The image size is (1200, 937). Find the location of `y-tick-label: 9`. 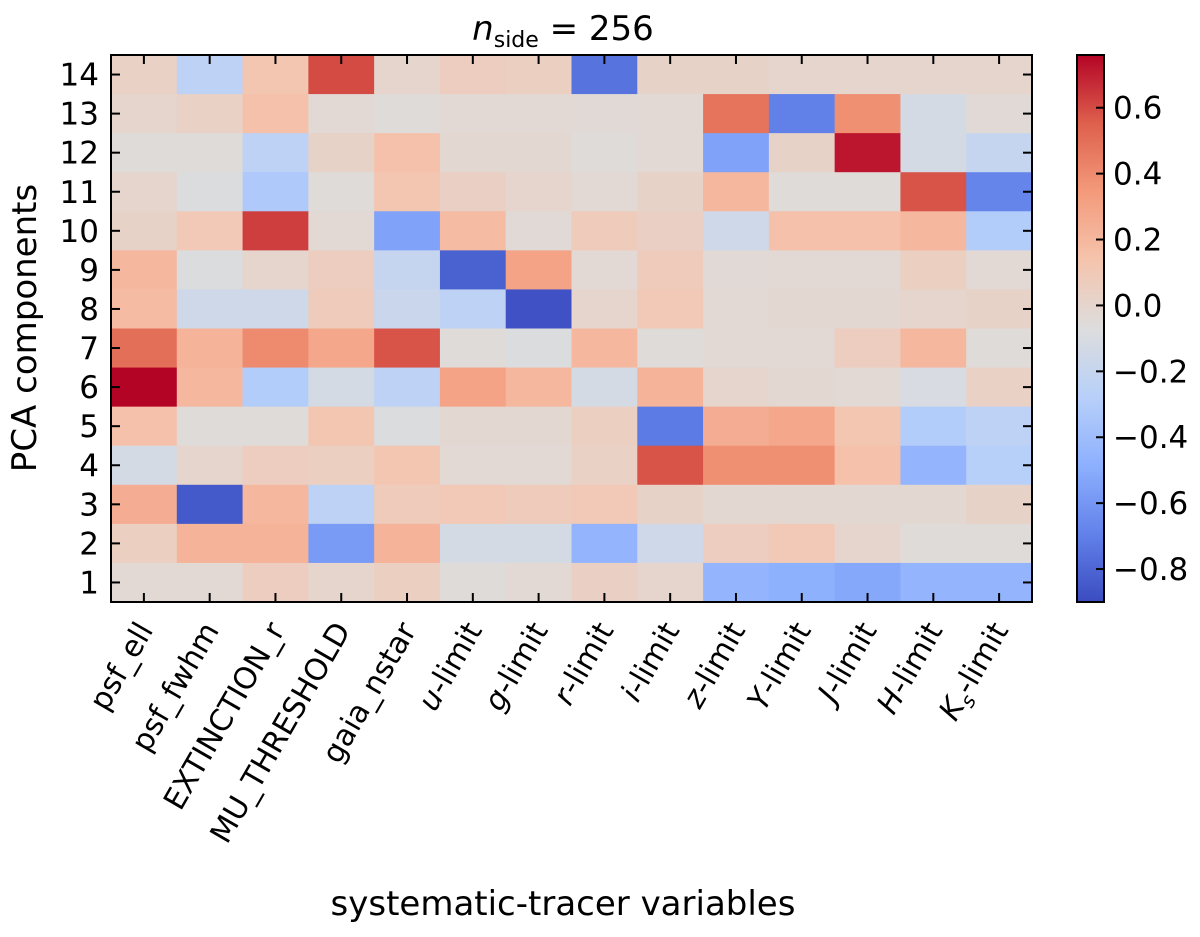

y-tick-label: 9 is located at coordinates (89, 271).